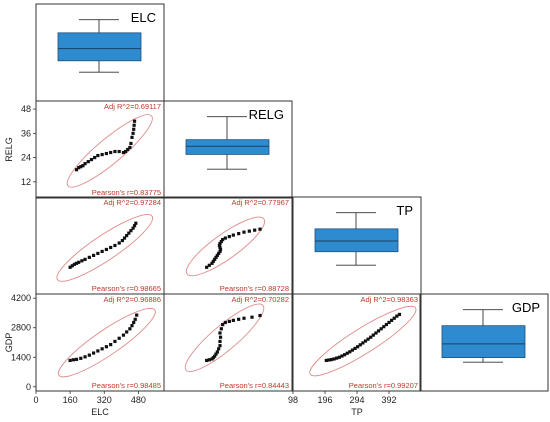 Image resolution: width=550 pixels, height=422 pixels. Describe the element at coordinates (100, 245) in the screenshot. I see `cell-frame-tp-elc` at that location.